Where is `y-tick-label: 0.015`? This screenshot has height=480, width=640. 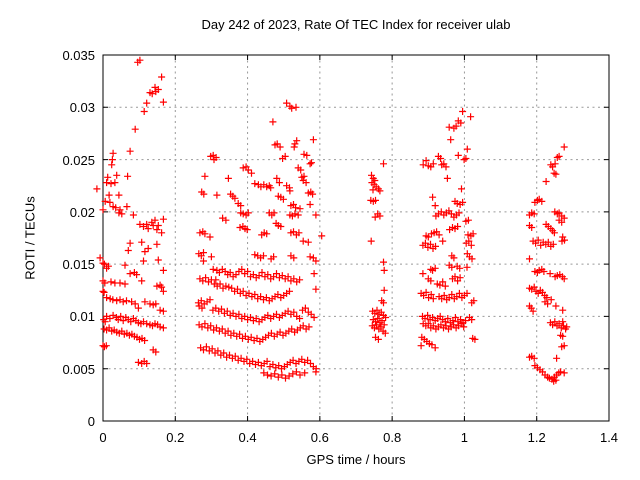 y-tick-label: 0.015 is located at coordinates (78, 265).